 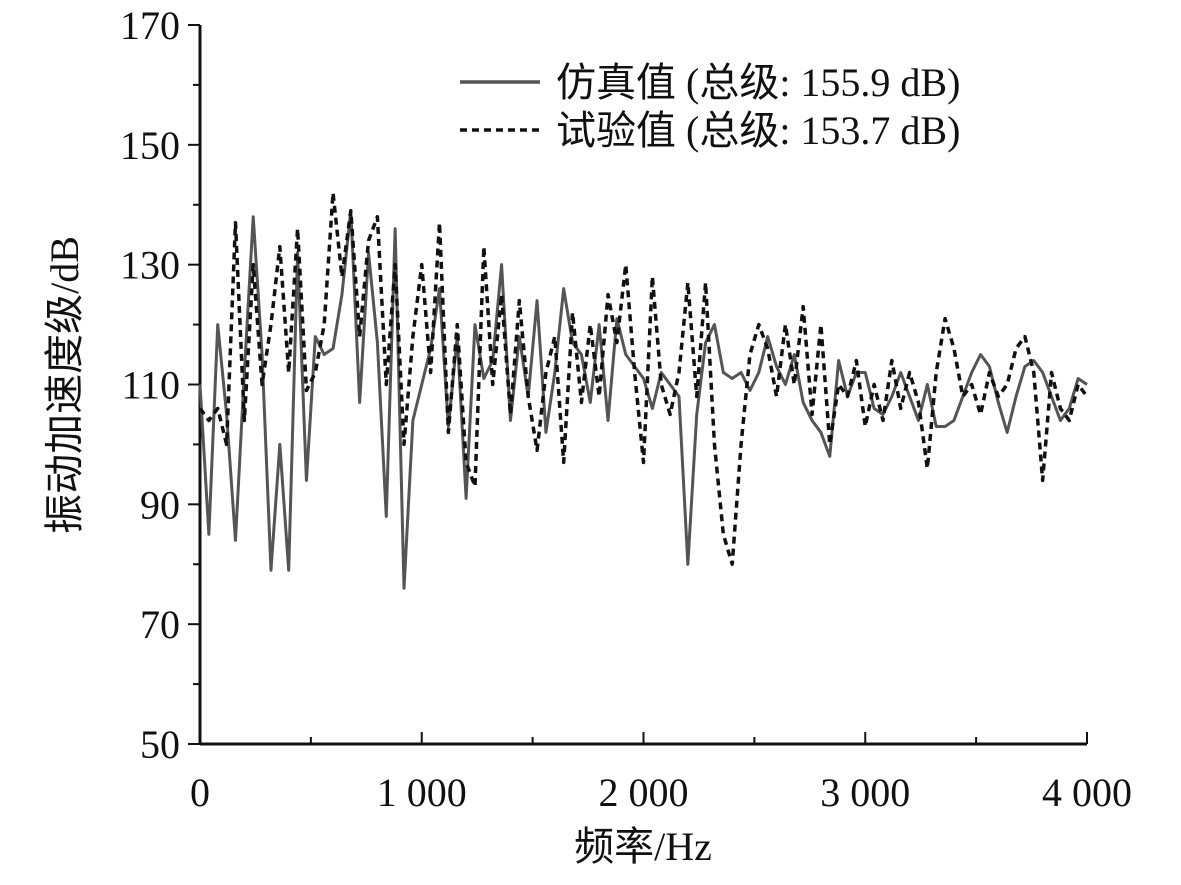 I want to click on x-tick-label: 0, so click(x=200, y=792).